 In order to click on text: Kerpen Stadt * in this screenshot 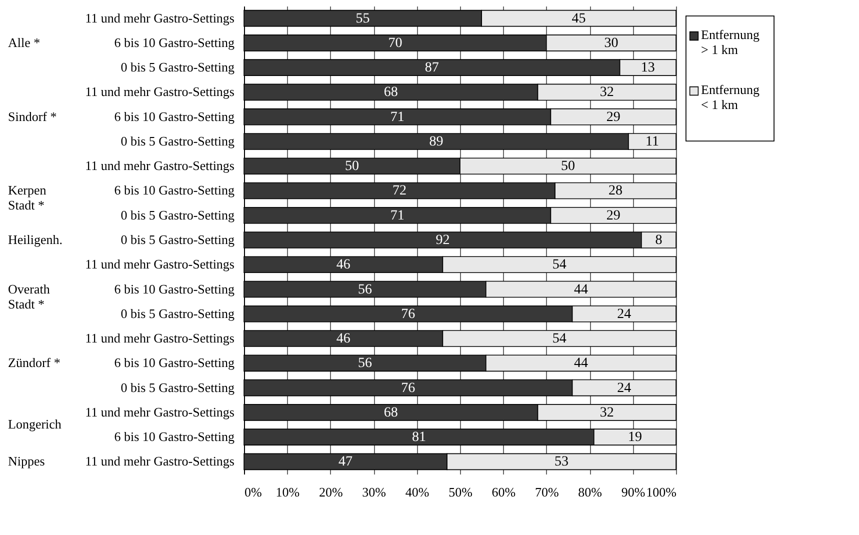, I will do `click(27, 197)`.